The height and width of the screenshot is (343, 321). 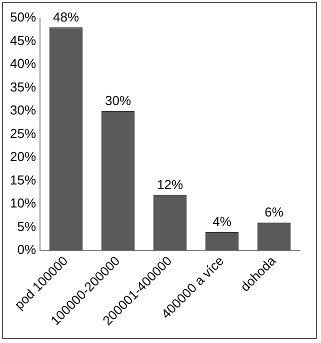 I want to click on data-label: 12%, so click(x=170, y=184).